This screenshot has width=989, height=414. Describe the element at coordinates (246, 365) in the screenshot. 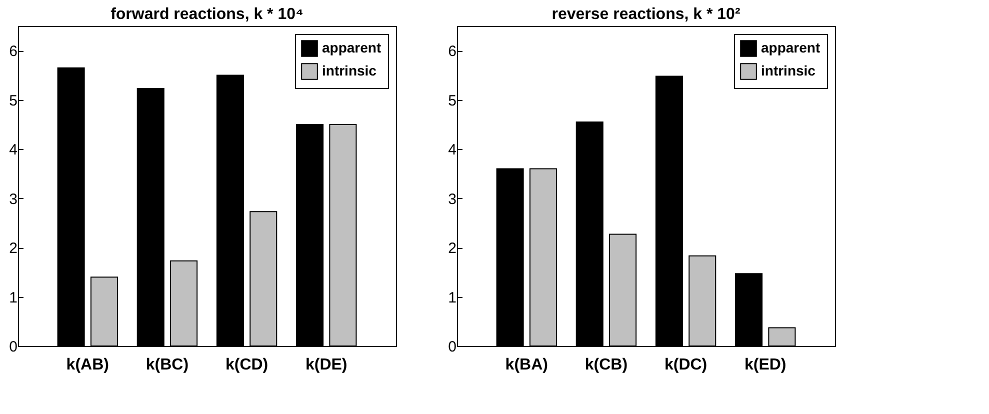

I see `x-tick-label: k(CD)` at that location.